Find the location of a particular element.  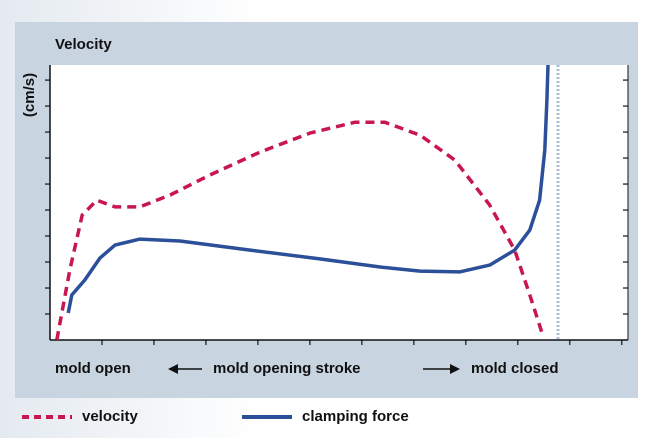

axis-title: Velocity is located at coordinates (83, 44).